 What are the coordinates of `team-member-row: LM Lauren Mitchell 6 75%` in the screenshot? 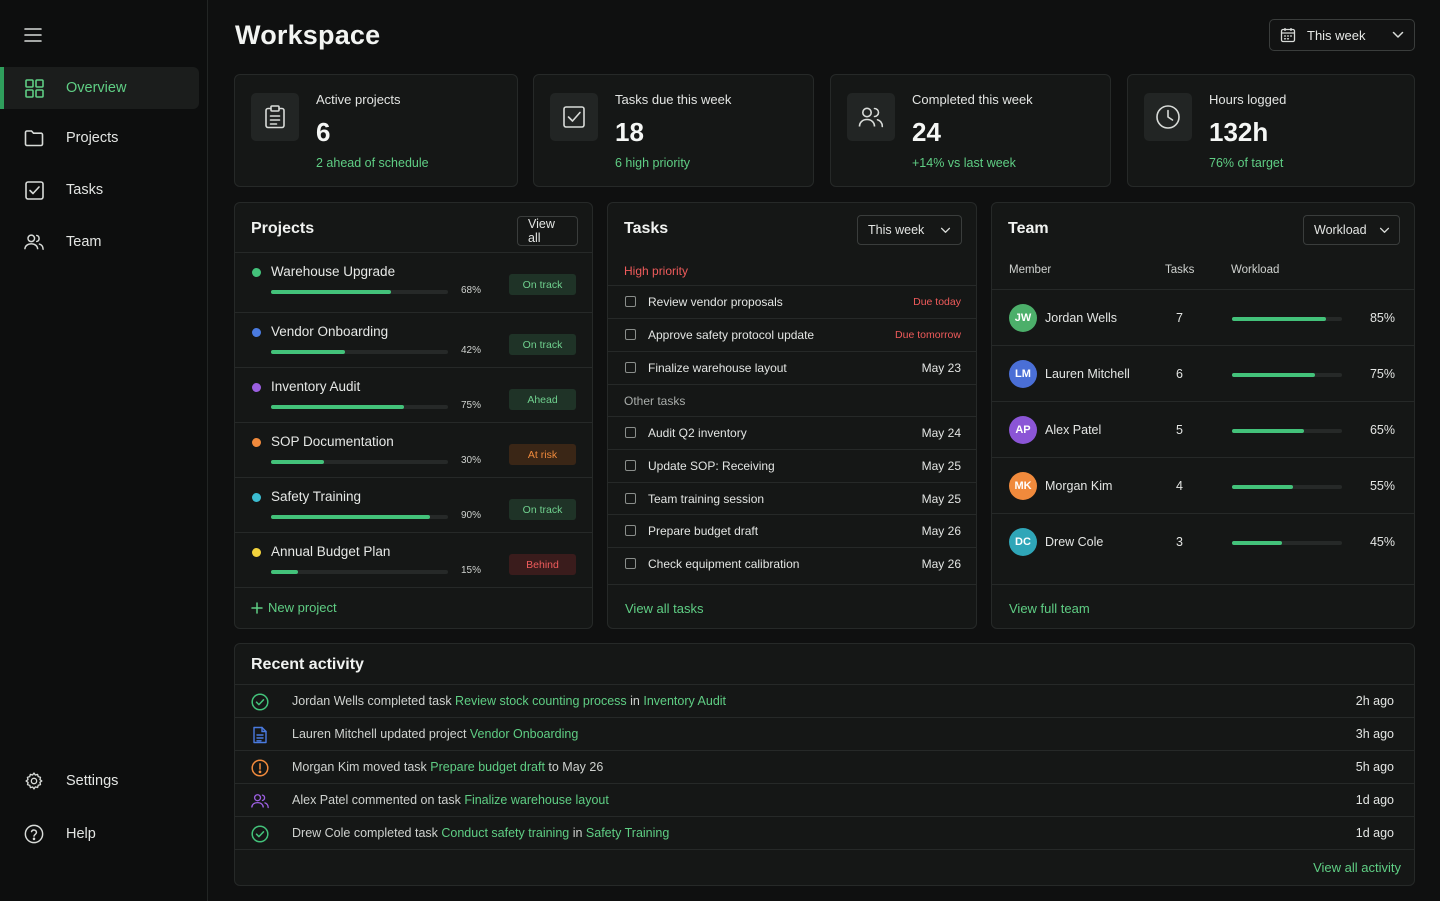 It's located at (1203, 373).